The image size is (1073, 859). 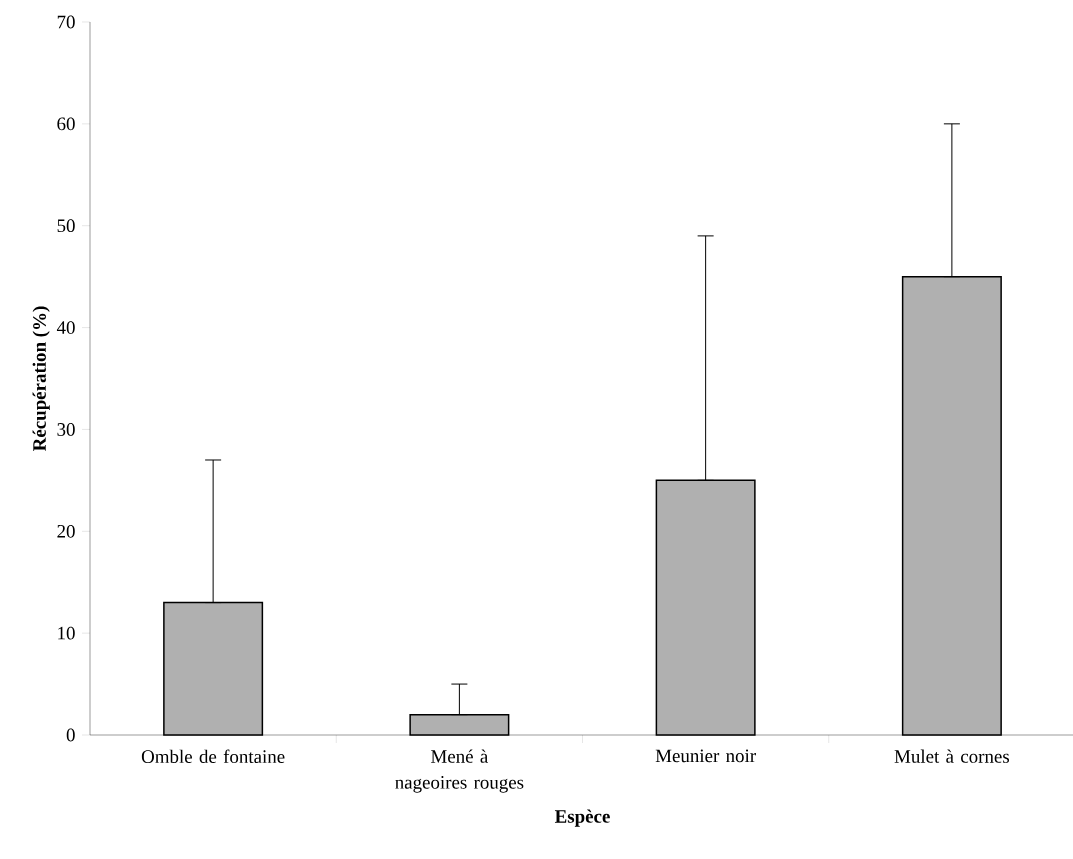 What do you see at coordinates (66, 633) in the screenshot?
I see `y-tick-label: 10` at bounding box center [66, 633].